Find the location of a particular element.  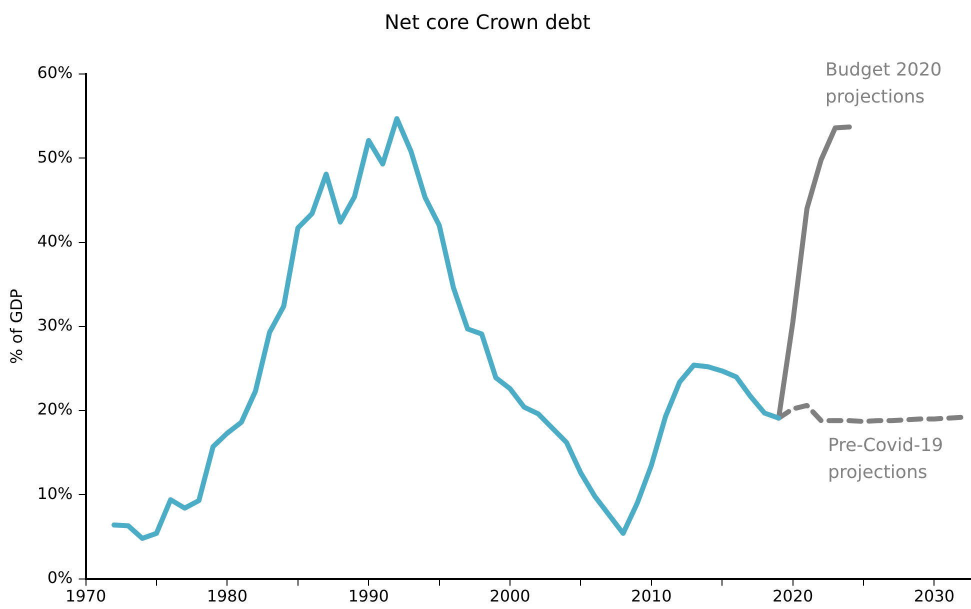

y-tick-label: 0% is located at coordinates (60, 577).